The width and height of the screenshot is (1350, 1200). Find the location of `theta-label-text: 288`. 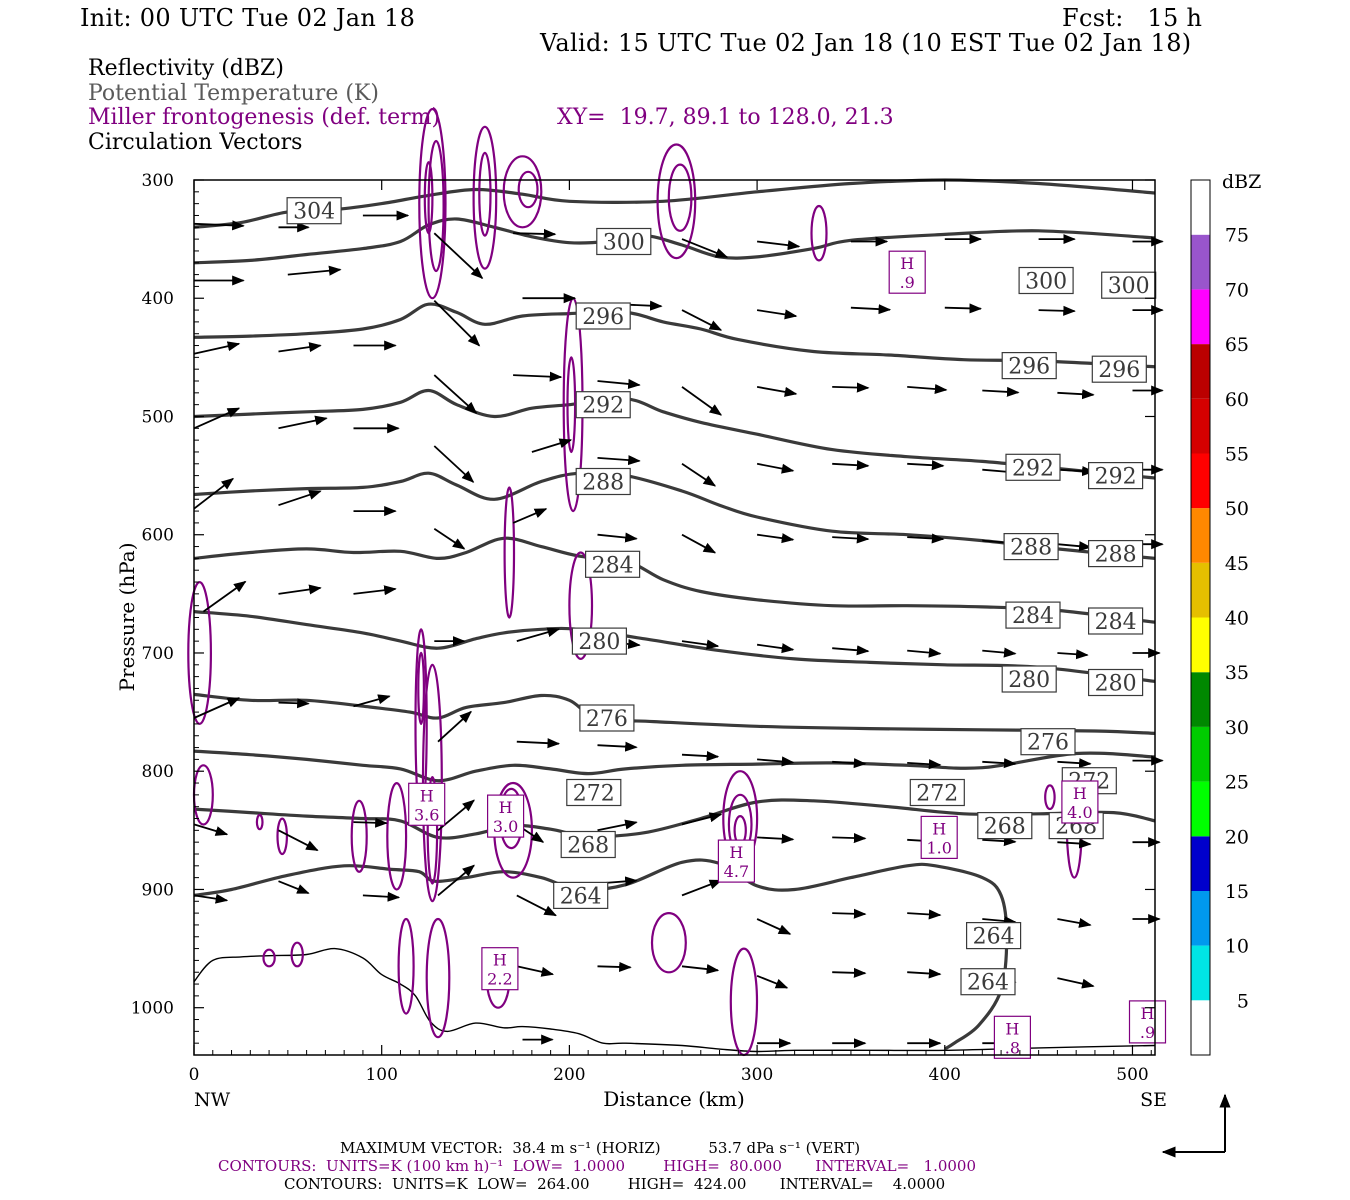

theta-label-text: 288 is located at coordinates (1116, 555).